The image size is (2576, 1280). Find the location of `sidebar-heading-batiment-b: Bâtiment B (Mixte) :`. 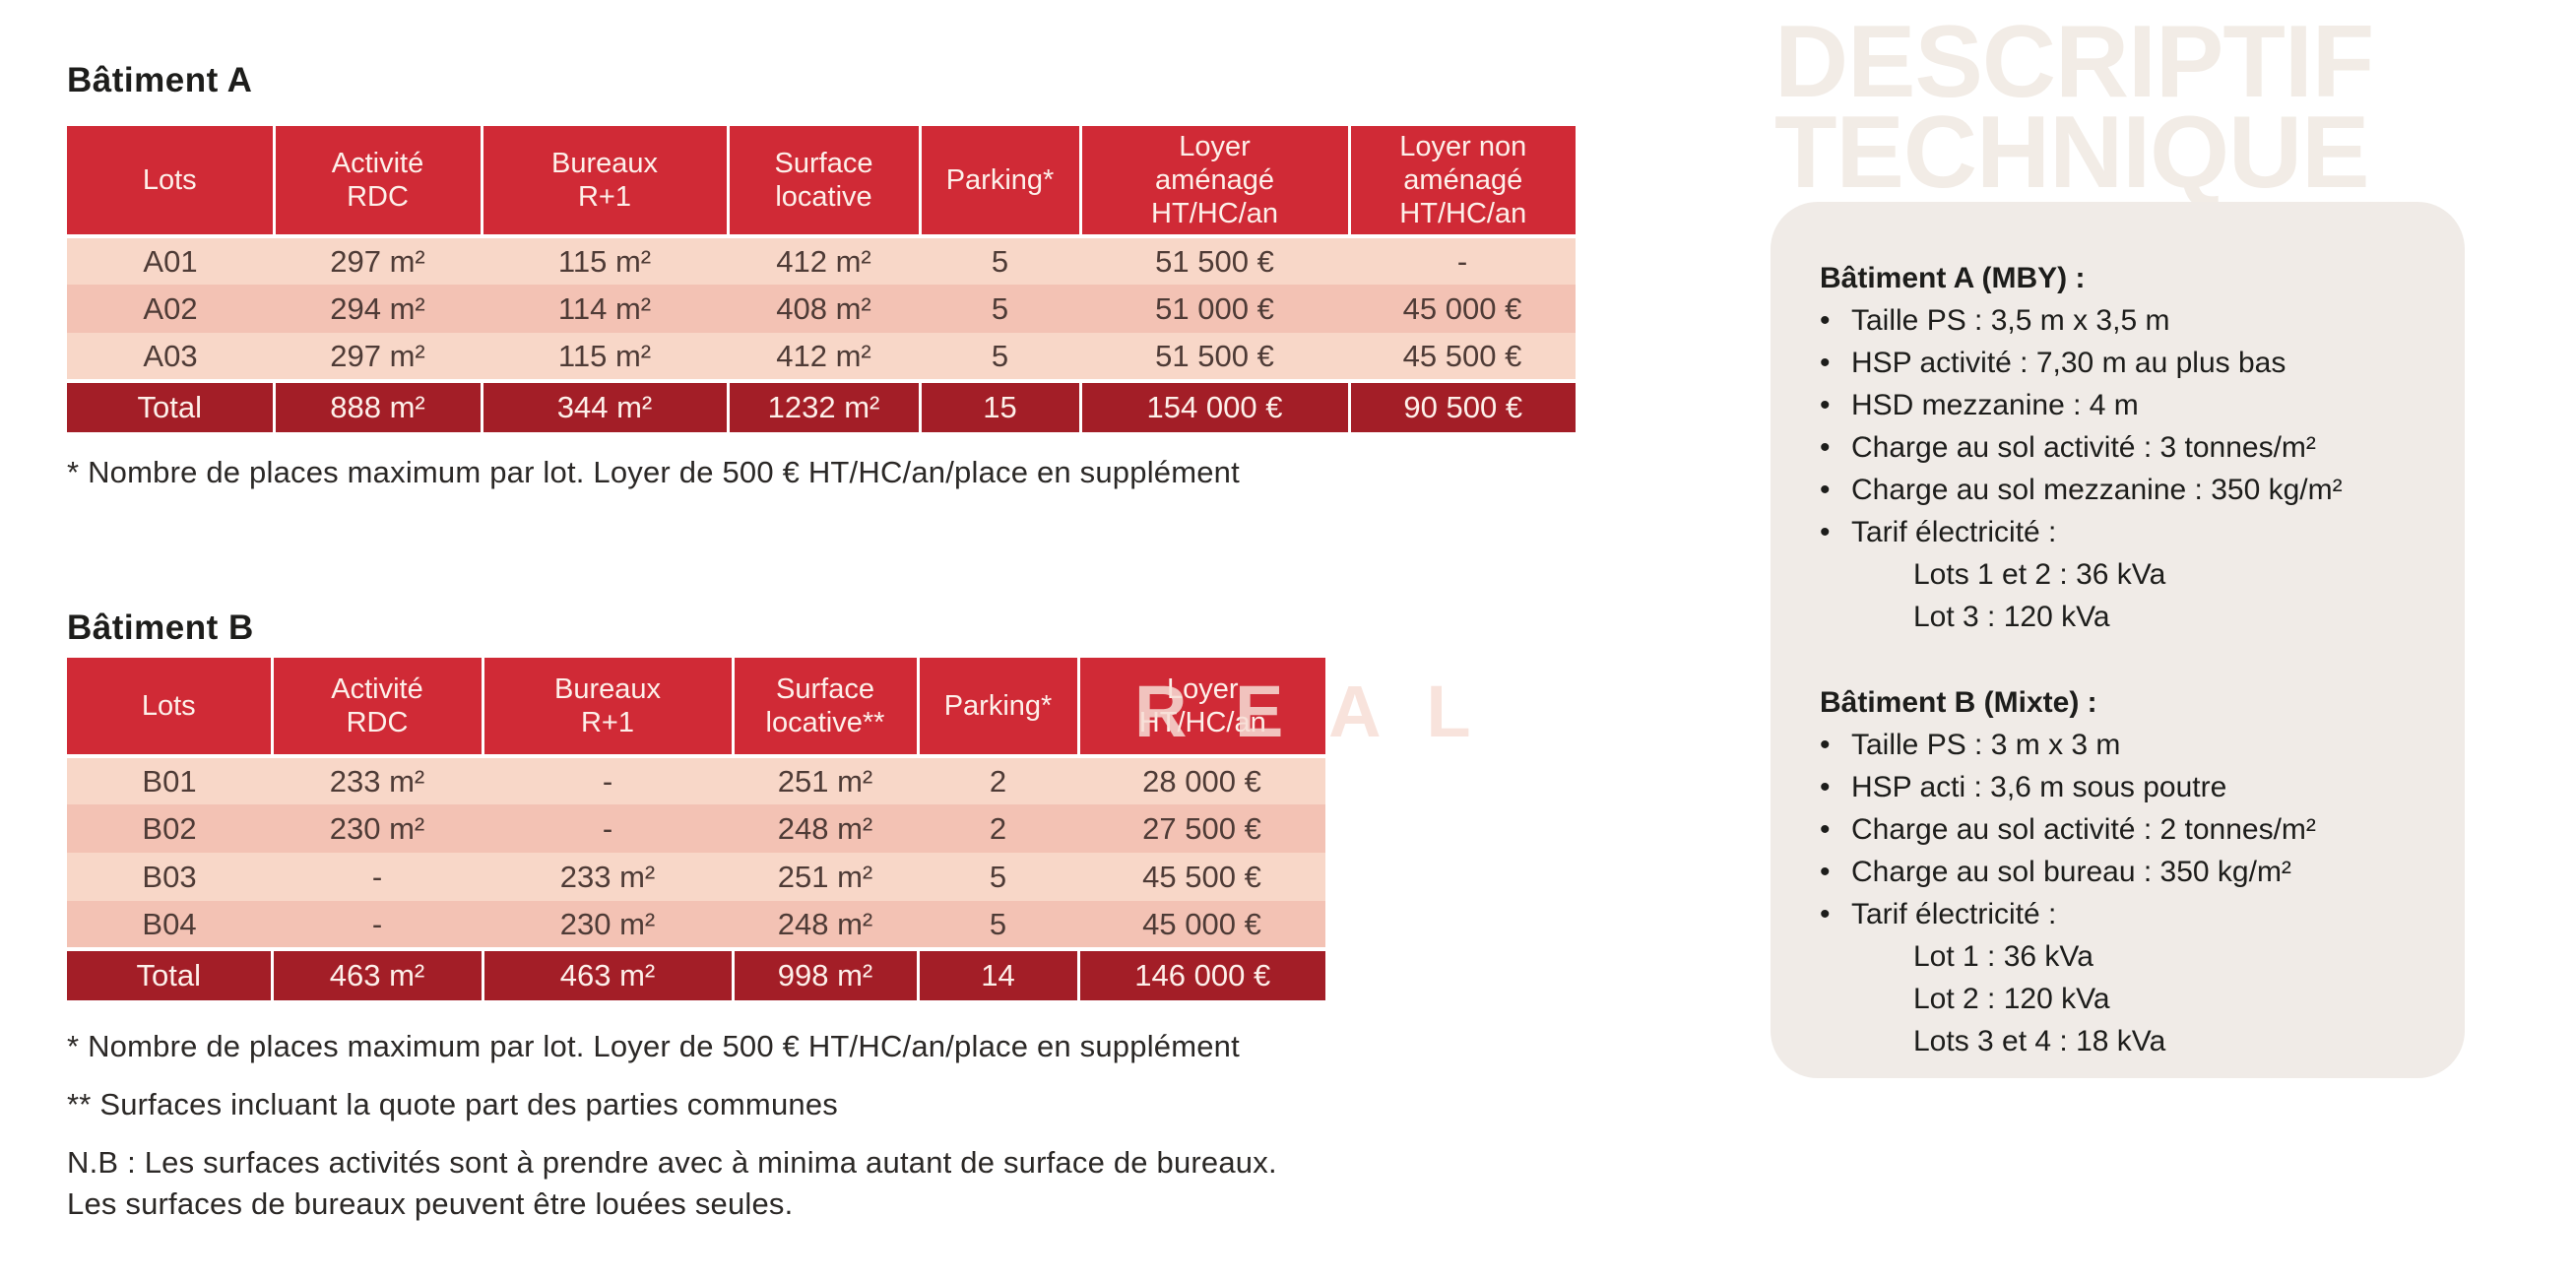

sidebar-heading-batiment-b: Bâtiment B (Mixte) : is located at coordinates (1958, 702).